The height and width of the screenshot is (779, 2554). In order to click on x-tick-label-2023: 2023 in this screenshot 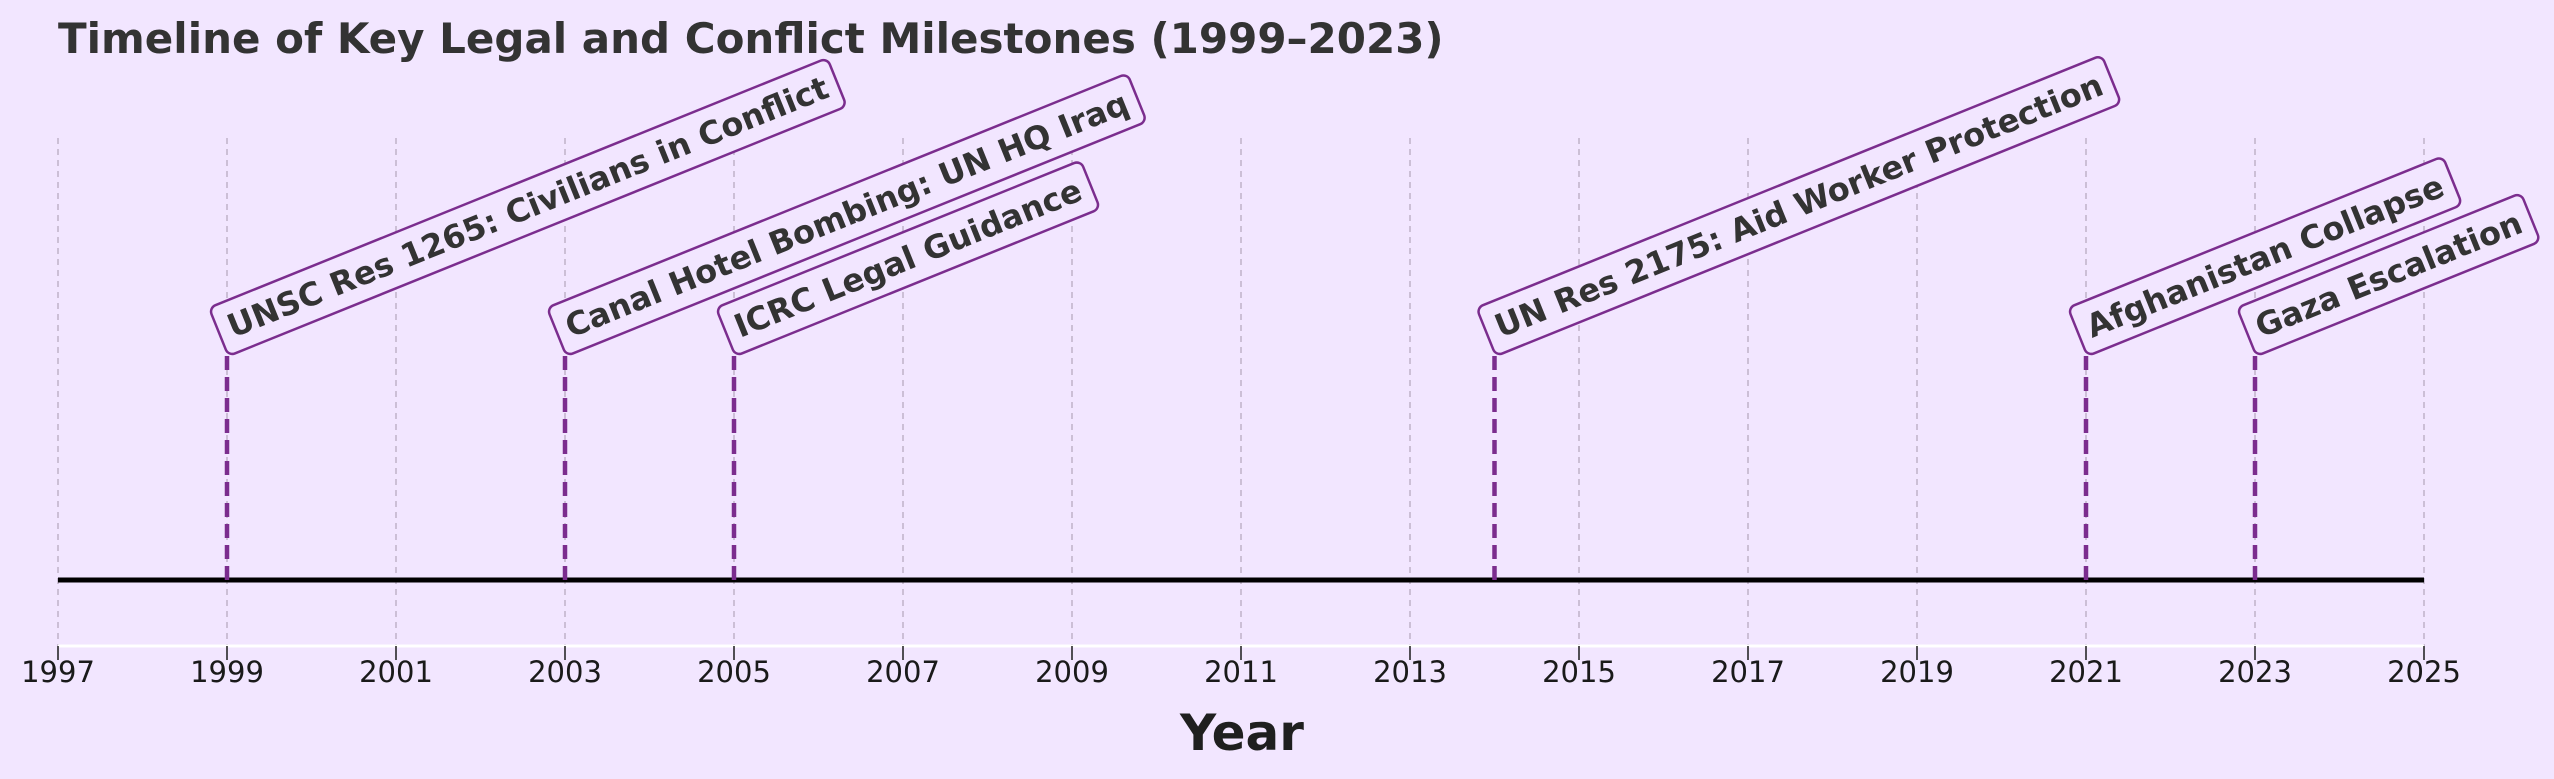, I will do `click(2255, 672)`.